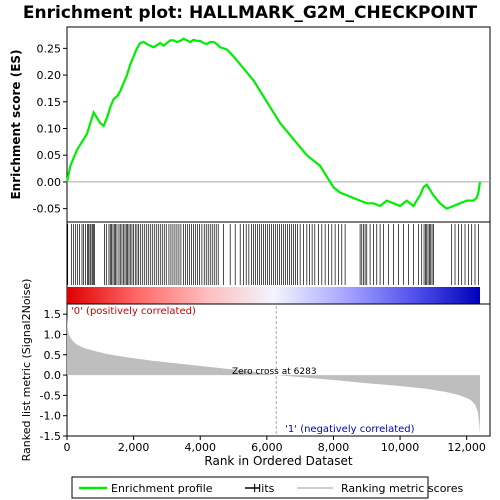  I want to click on x-tick-label: 12,000, so click(466, 447).